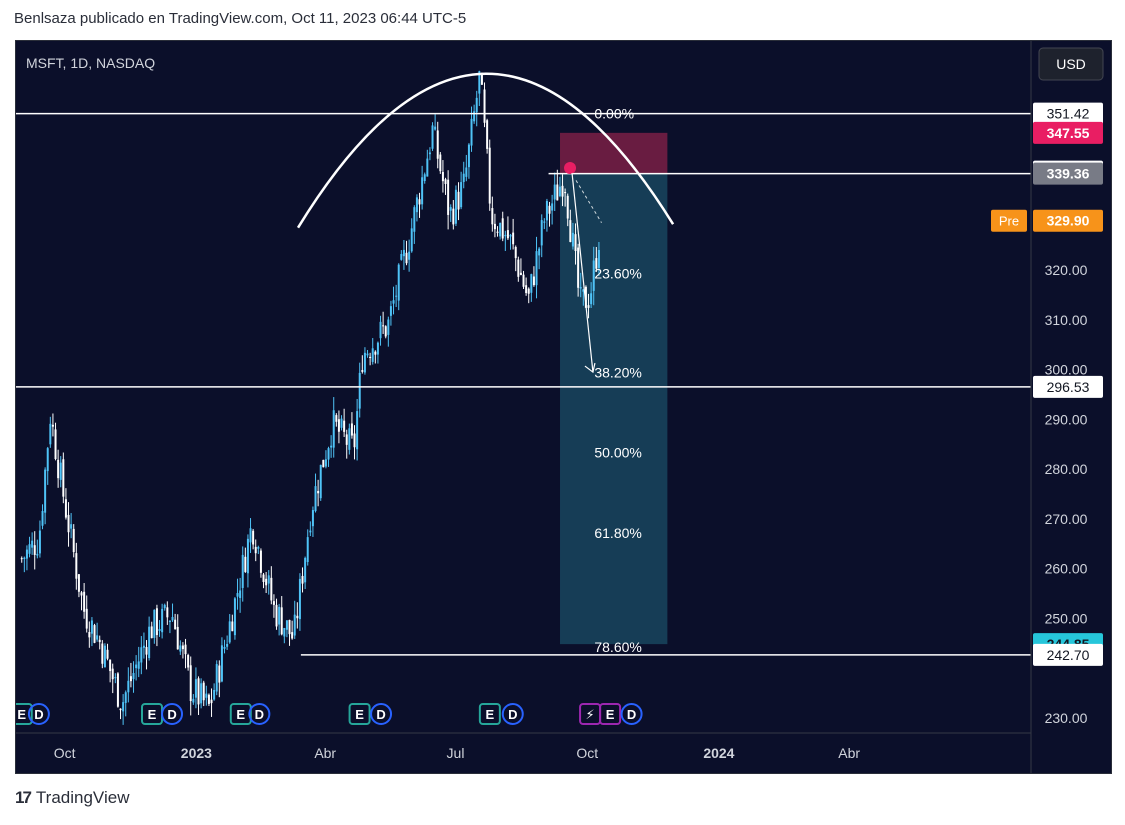  I want to click on fib-level-label: 50.00%, so click(617, 453).